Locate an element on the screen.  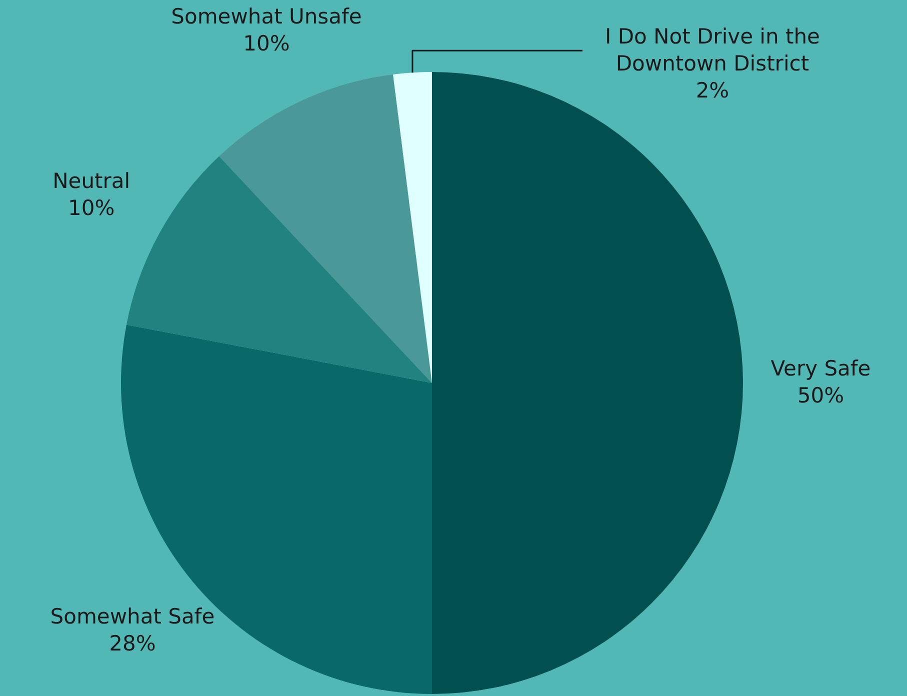
slice-label: Somewhat Safe is located at coordinates (132, 616).